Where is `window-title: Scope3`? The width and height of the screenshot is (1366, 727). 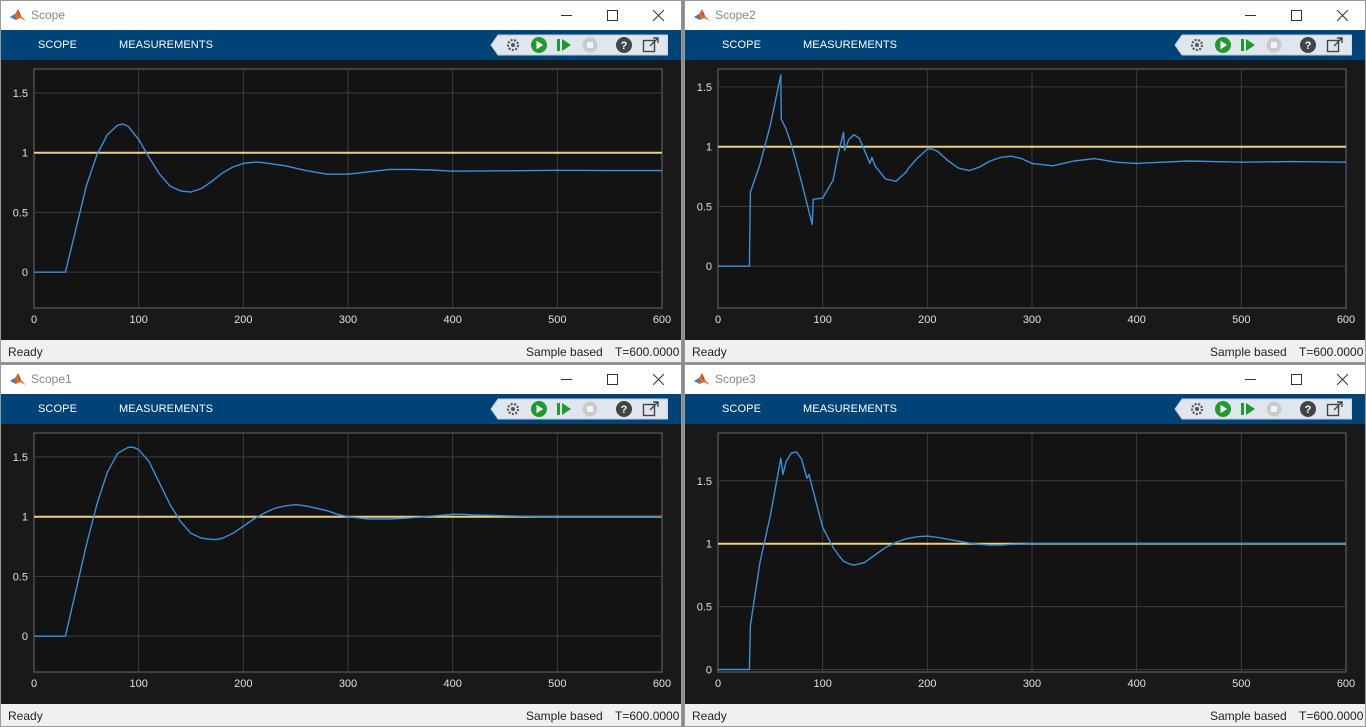
window-title: Scope3 is located at coordinates (735, 379).